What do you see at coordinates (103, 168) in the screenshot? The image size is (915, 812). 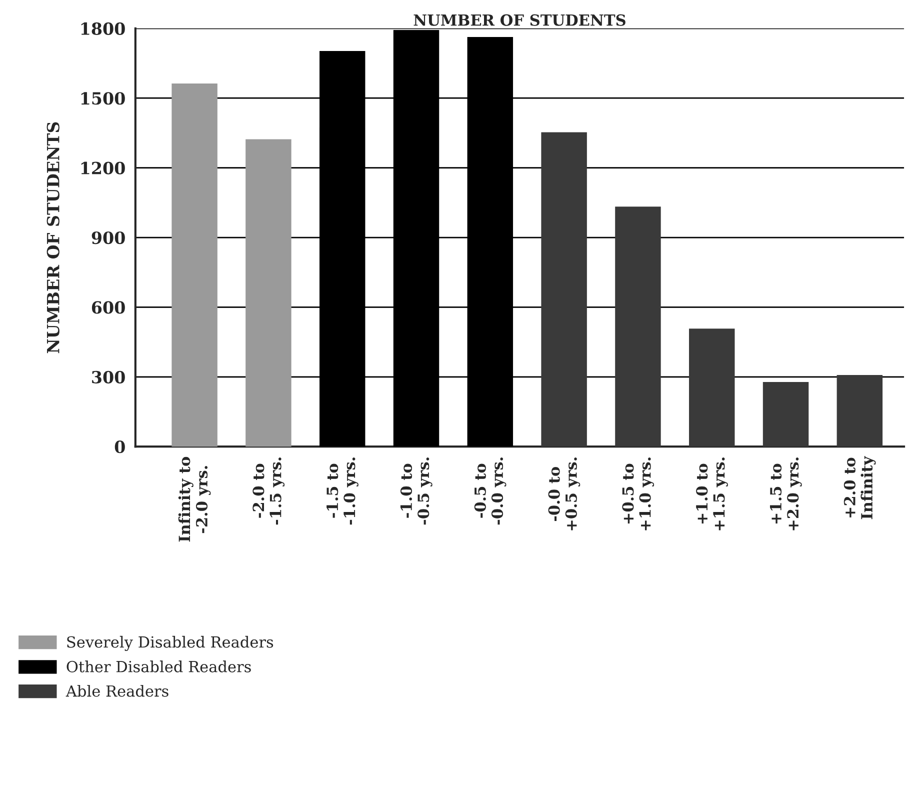 I see `y-tick-label: 1200` at bounding box center [103, 168].